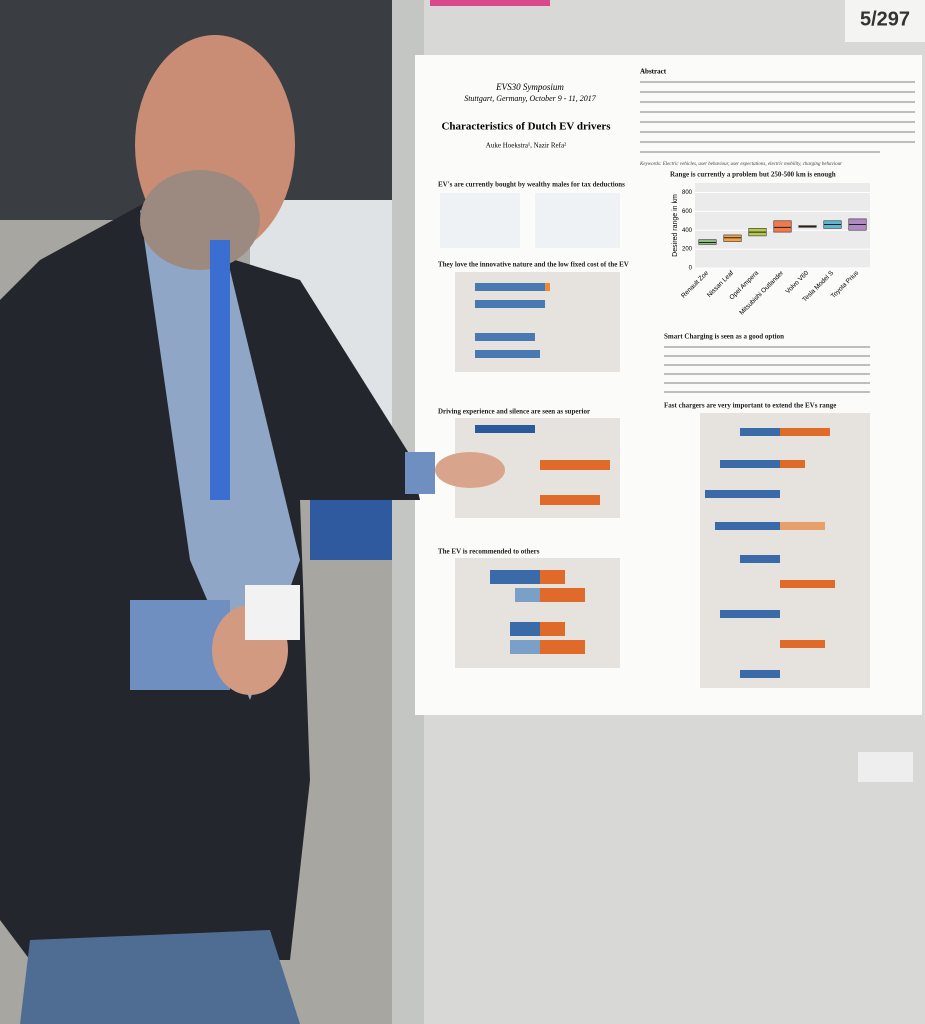  I want to click on venue: EVS30 Symposium, so click(529, 87).